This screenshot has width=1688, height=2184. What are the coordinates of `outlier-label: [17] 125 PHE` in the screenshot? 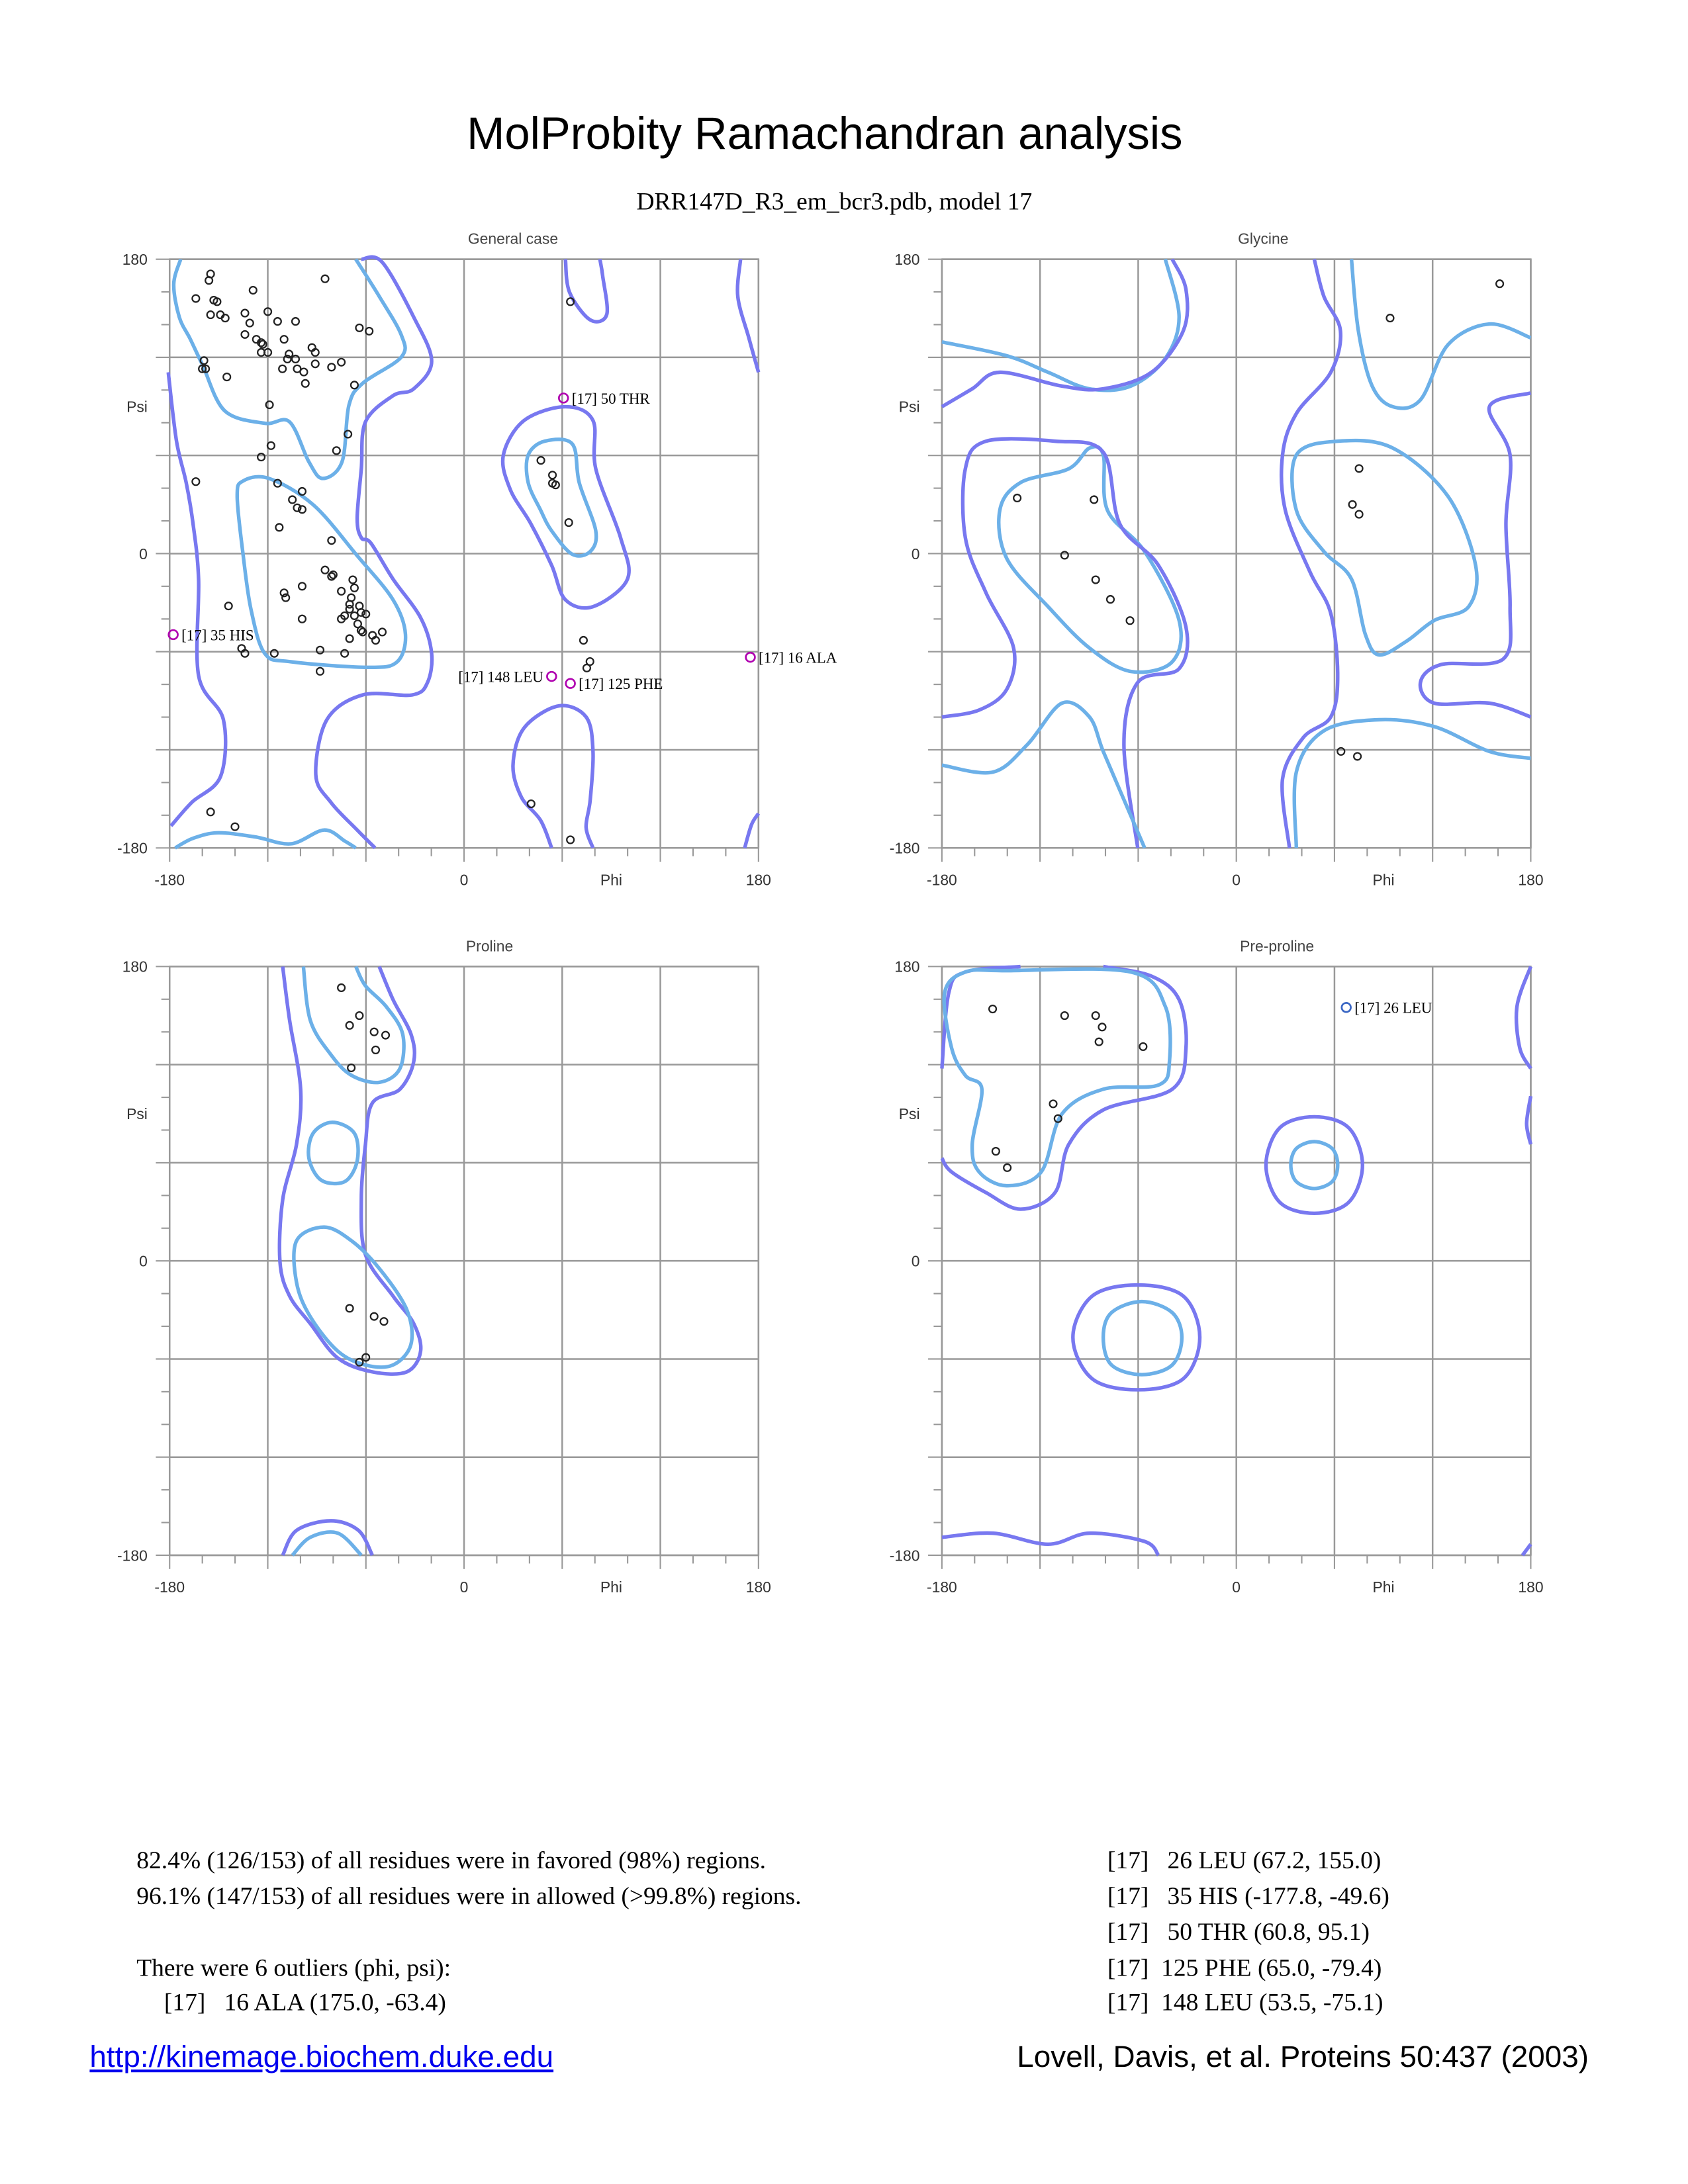 It's located at (621, 684).